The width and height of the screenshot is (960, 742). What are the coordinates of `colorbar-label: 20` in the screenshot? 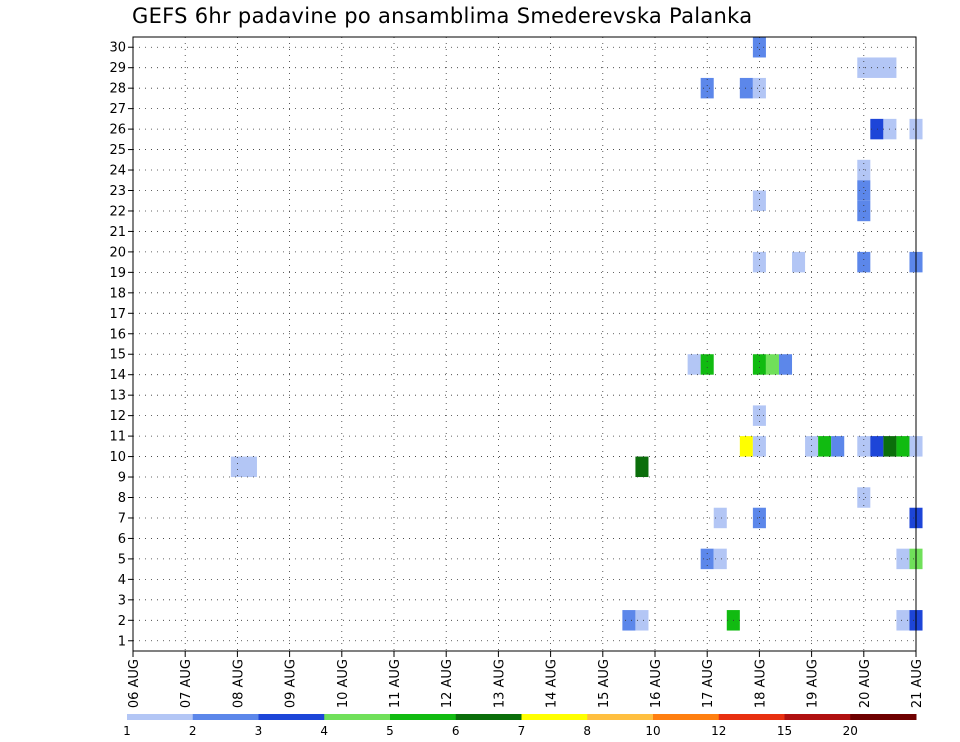 It's located at (850, 731).